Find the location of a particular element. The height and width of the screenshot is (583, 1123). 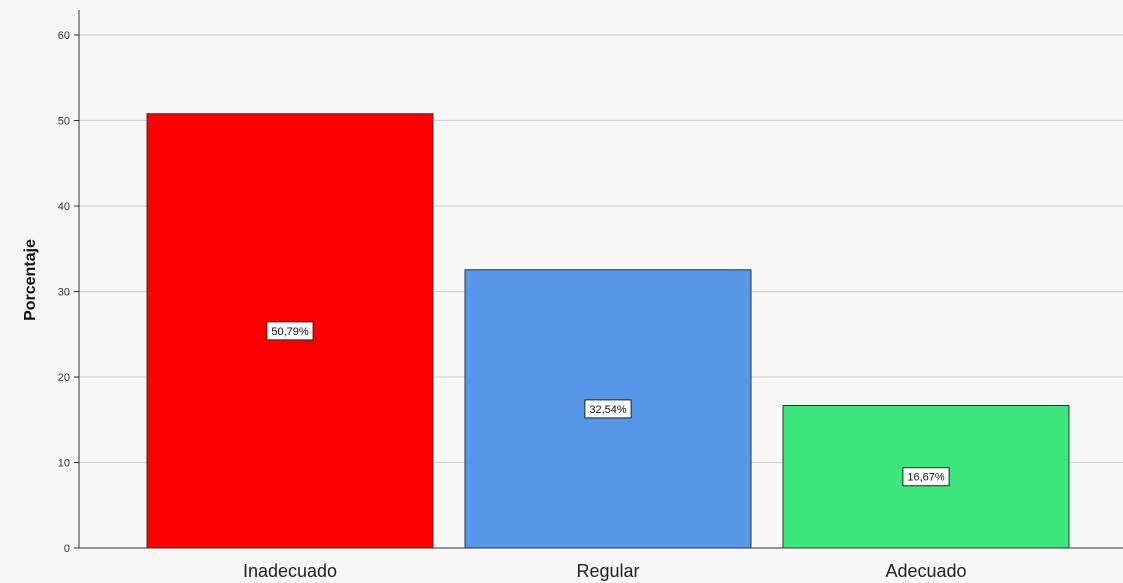

y-tick-label: 50 is located at coordinates (64, 122).